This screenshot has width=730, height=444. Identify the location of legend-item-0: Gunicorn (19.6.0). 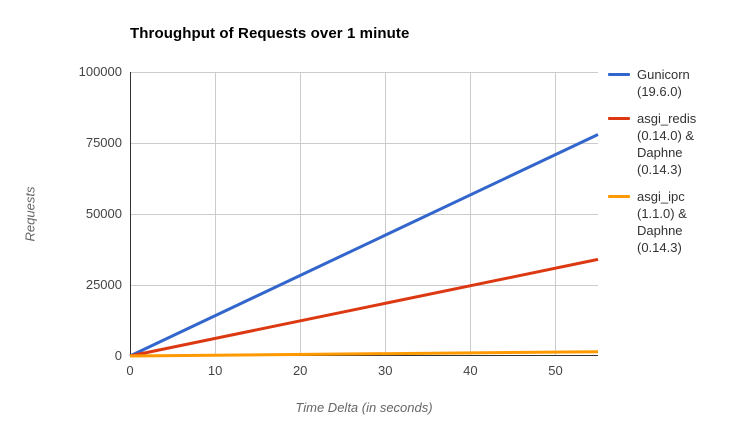
(667, 83).